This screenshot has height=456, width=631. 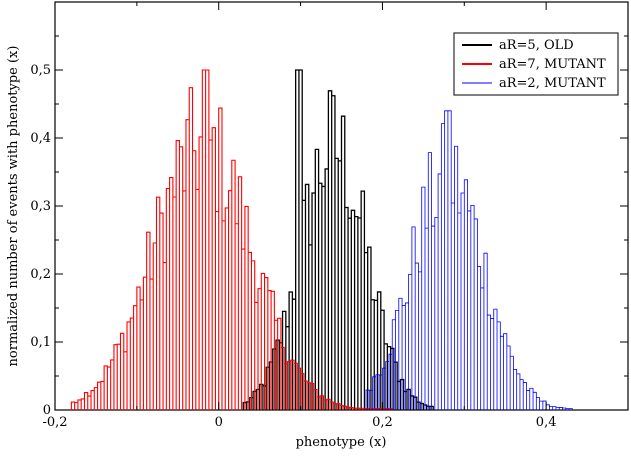 I want to click on y-tick-label: 0,2, so click(x=40, y=274).